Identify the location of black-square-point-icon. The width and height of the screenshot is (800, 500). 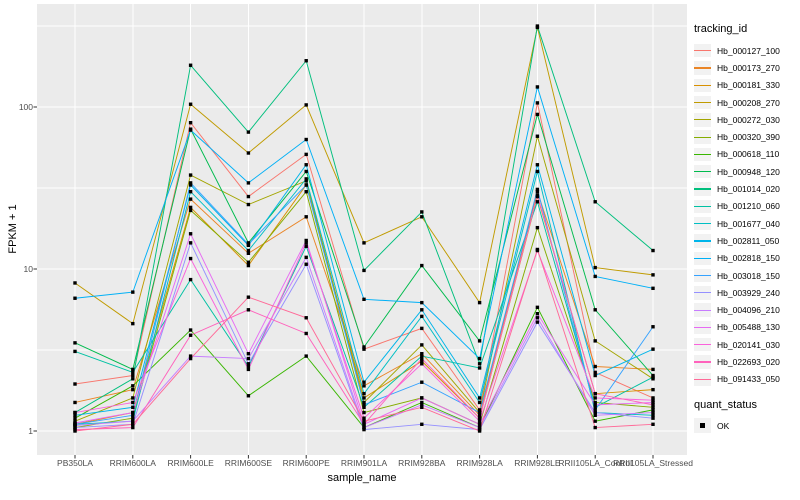
(702, 425).